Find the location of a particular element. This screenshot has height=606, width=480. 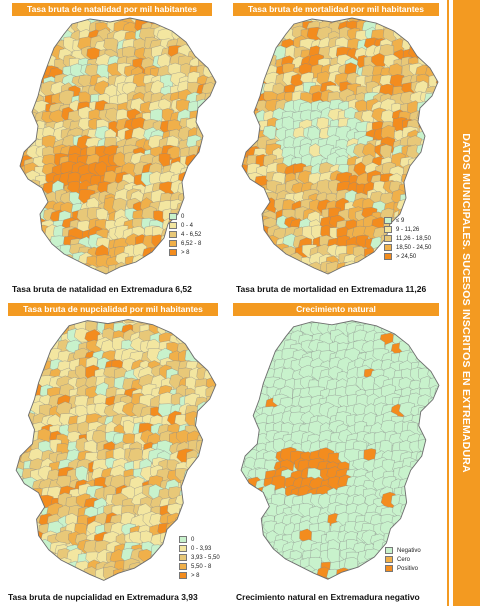

legend-item: 0 is located at coordinates (185, 216).